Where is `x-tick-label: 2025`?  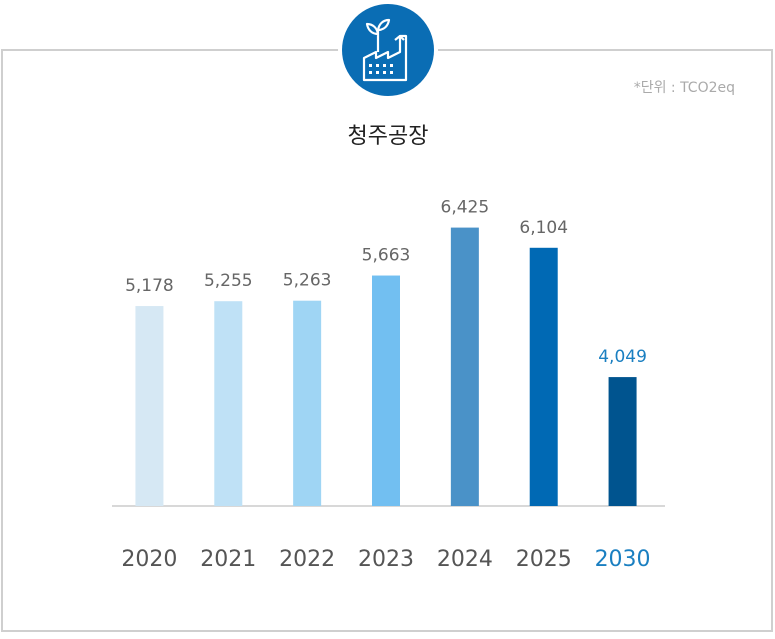
x-tick-label: 2025 is located at coordinates (544, 559).